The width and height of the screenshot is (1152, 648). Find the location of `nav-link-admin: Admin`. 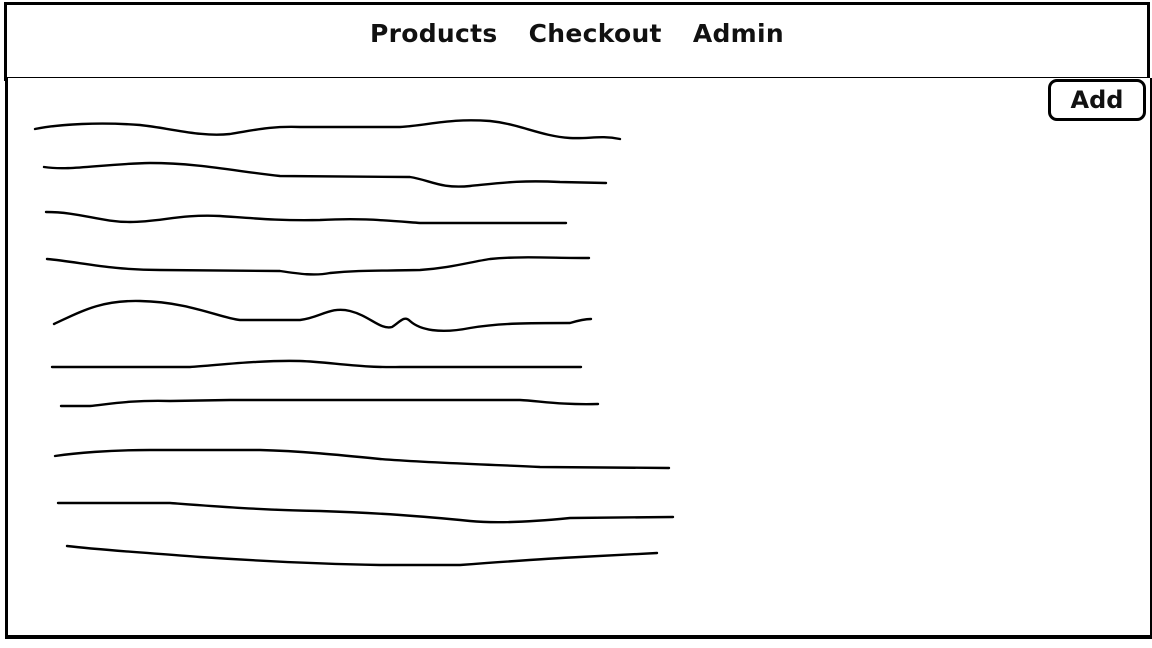

nav-link-admin: Admin is located at coordinates (738, 33).